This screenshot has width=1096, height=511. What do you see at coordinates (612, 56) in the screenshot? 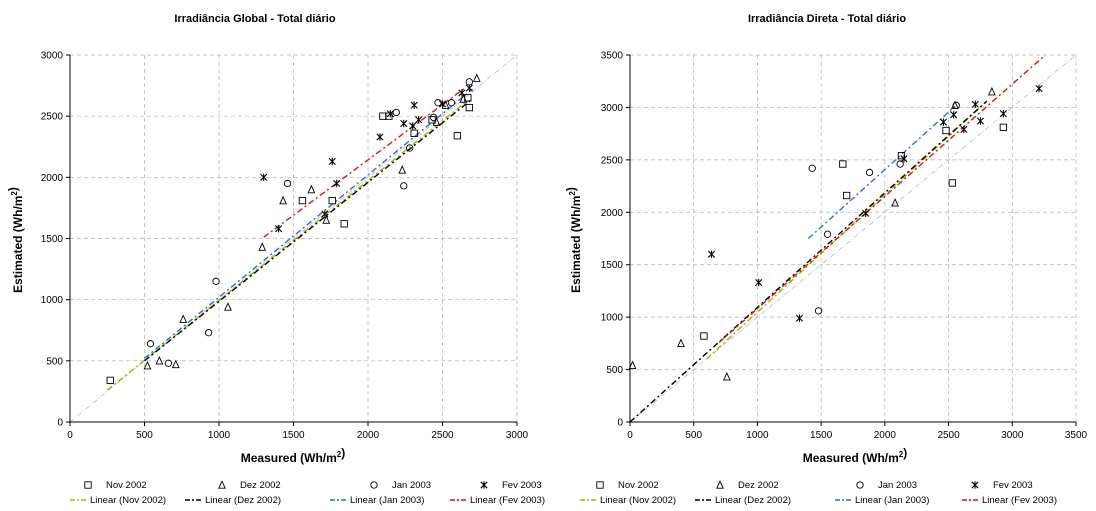
I see `y-tick-label: 3500` at bounding box center [612, 56].